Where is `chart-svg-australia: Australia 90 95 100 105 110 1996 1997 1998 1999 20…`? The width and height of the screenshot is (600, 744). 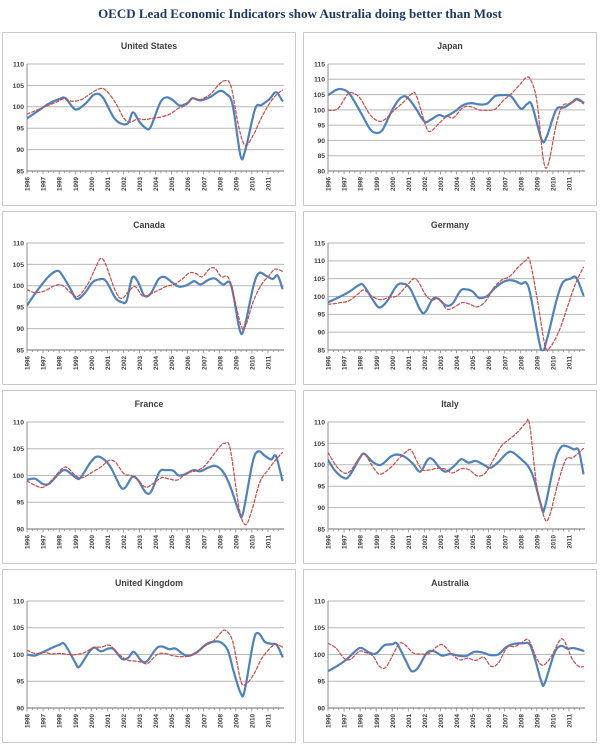 chart-svg-australia: Australia 90 95 100 105 110 1996 1997 1998 1999 20… is located at coordinates (449, 653).